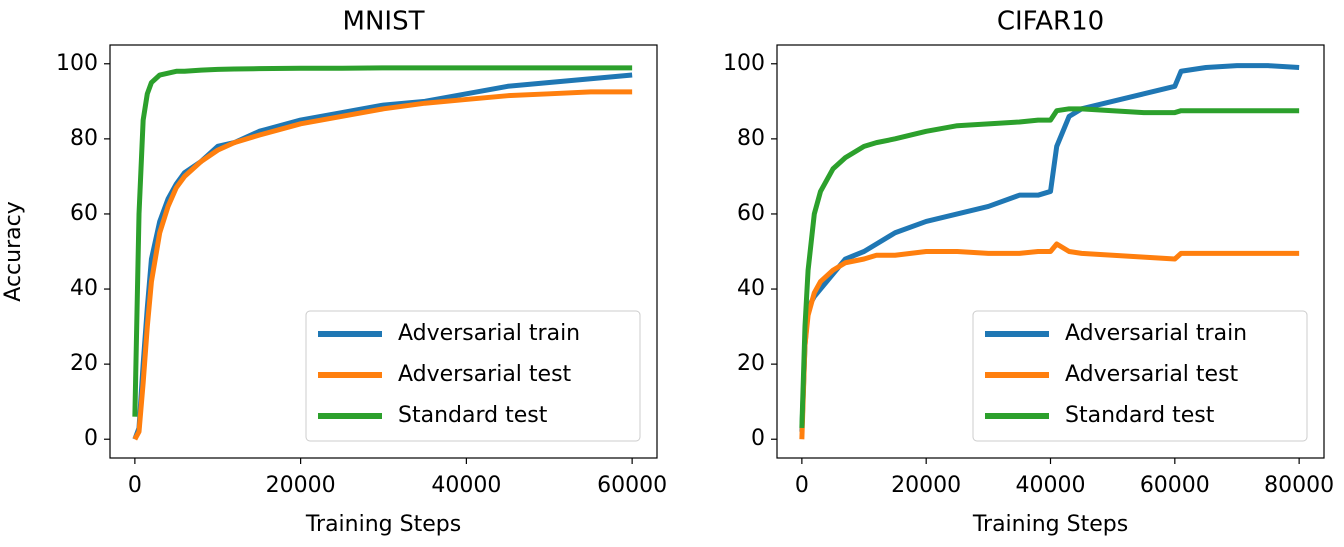 This screenshot has width=1344, height=547. Describe the element at coordinates (13, 251) in the screenshot. I see `y-axis-label: Accuracy` at that location.